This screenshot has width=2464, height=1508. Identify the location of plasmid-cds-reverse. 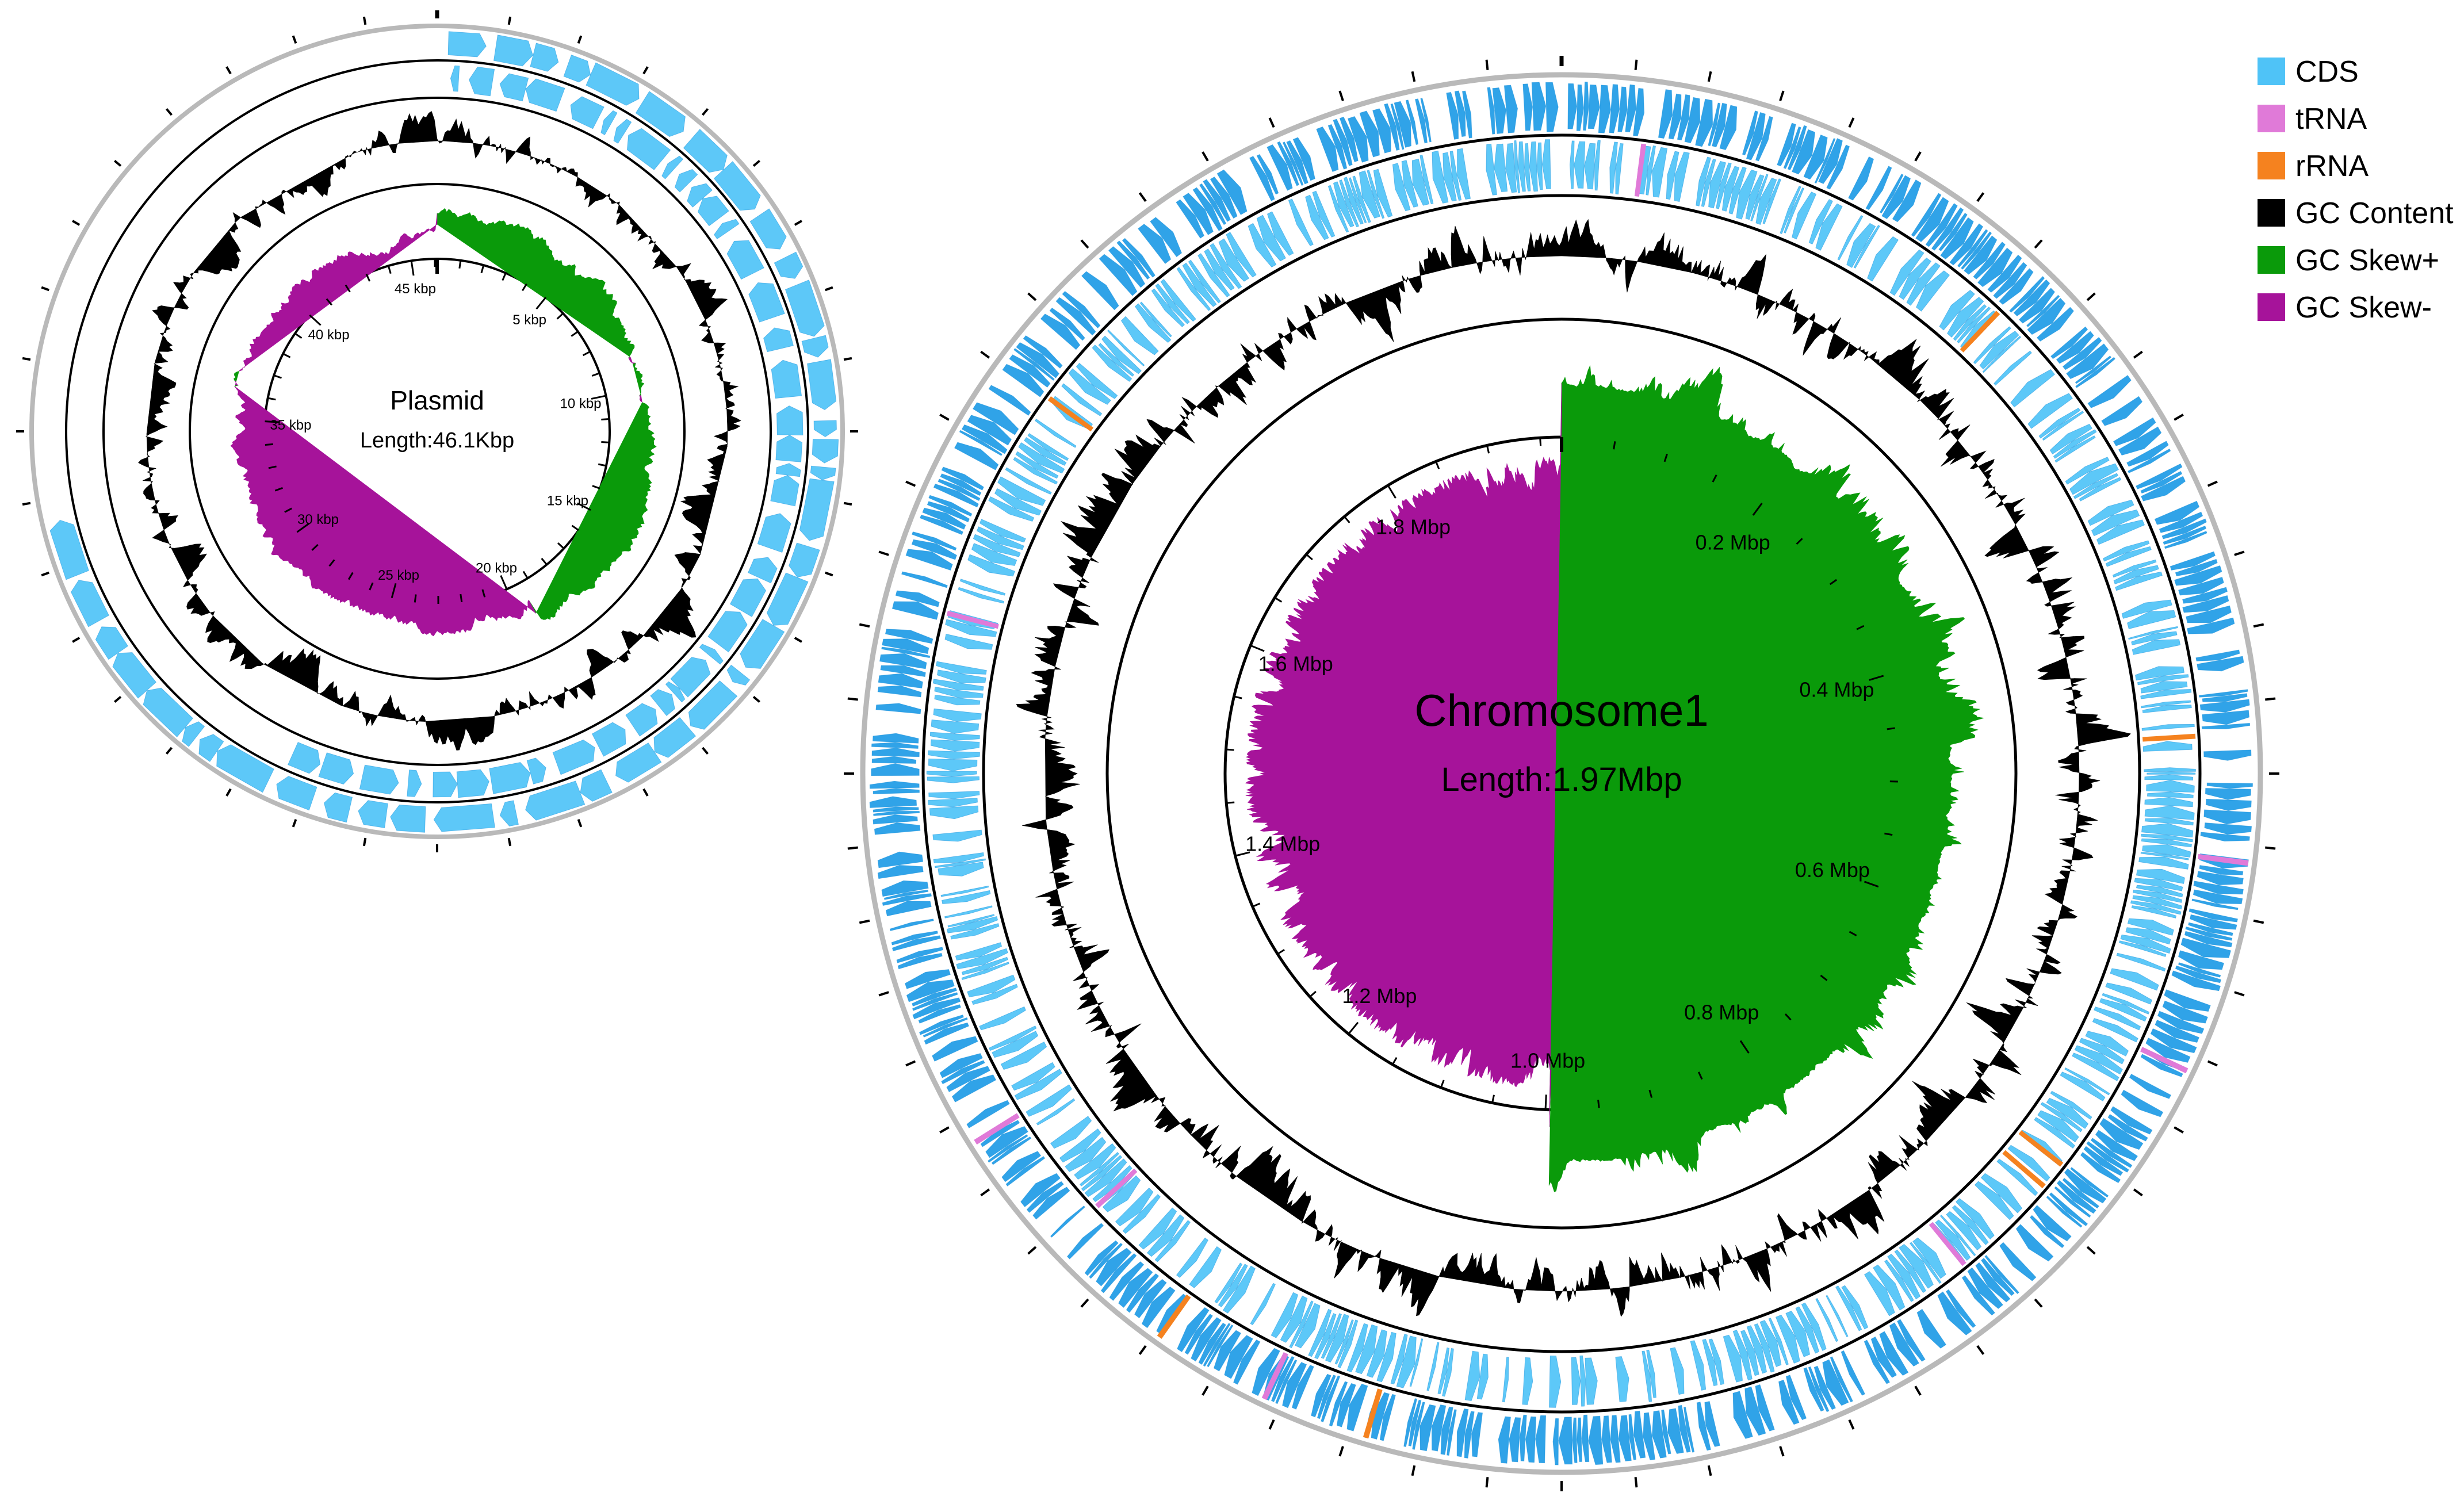
(622, 131).